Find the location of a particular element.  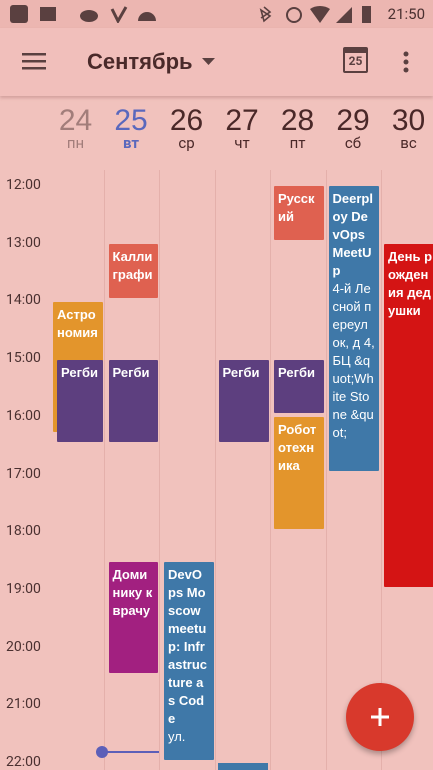

day-header: 28 пт is located at coordinates (297, 128).